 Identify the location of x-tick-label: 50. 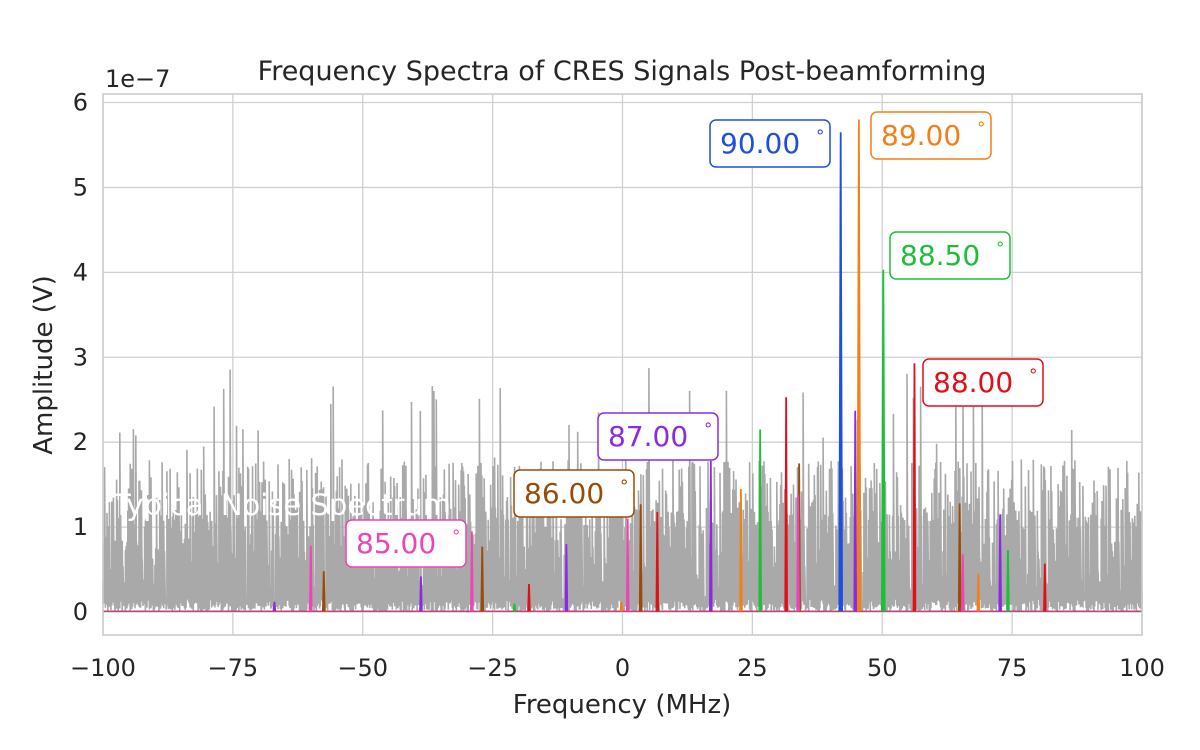
(882, 668).